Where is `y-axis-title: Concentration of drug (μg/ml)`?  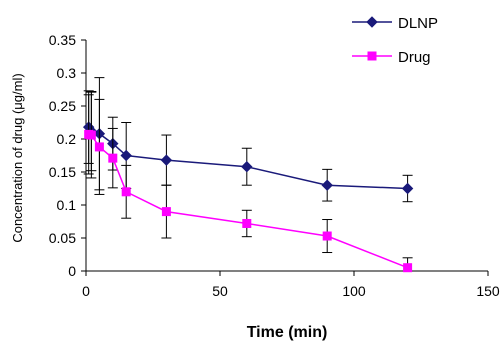 y-axis-title: Concentration of drug (μg/ml) is located at coordinates (17, 157).